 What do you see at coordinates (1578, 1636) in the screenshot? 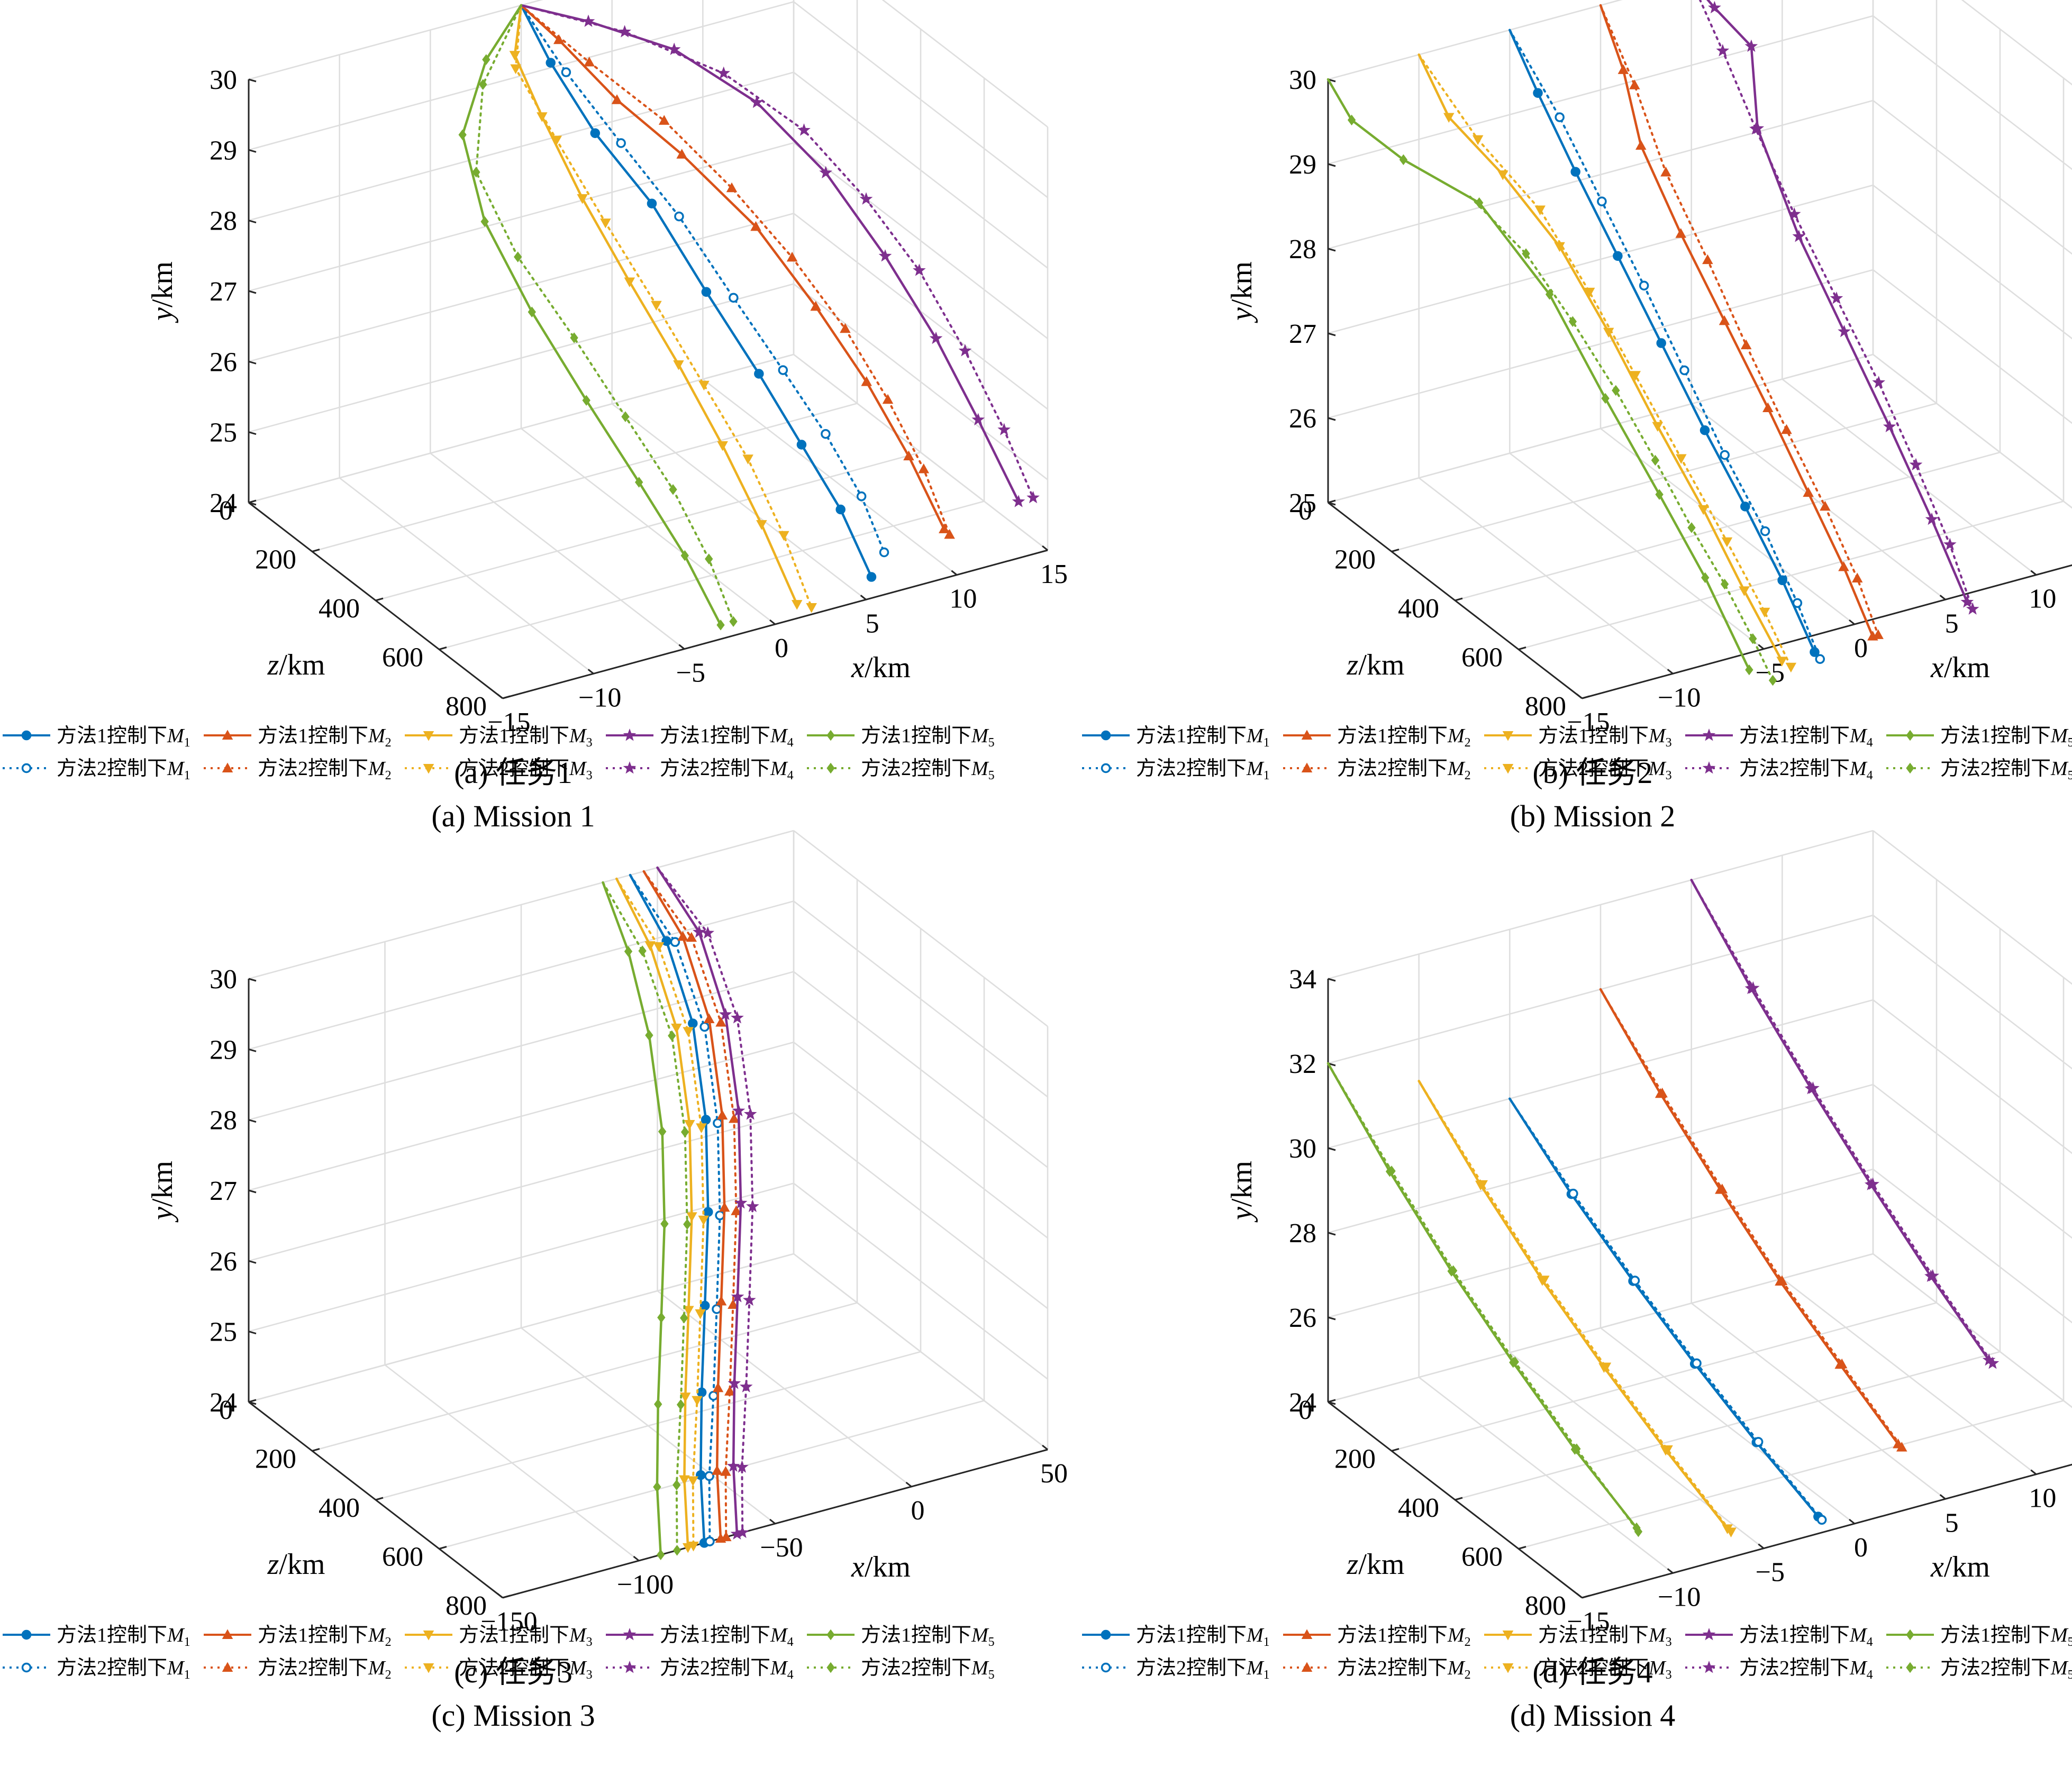
I see `legend-item: 方法1控制下M3` at bounding box center [1578, 1636].